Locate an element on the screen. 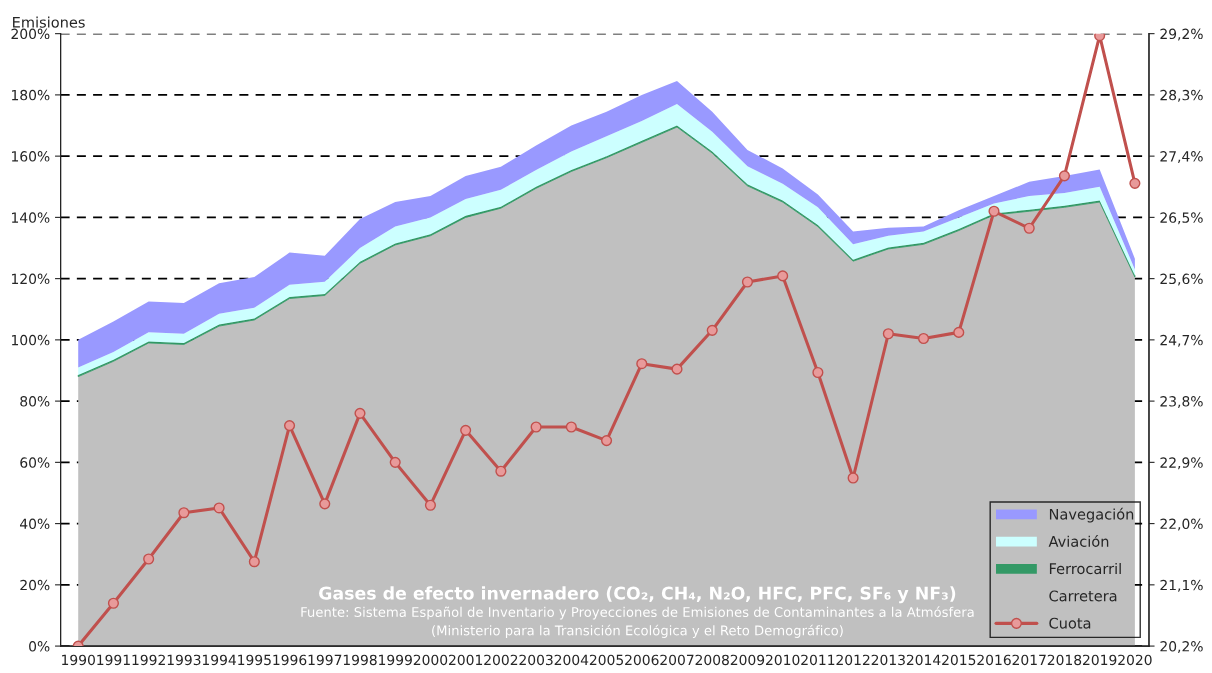  y2-tick-label: 28,3% is located at coordinates (1181, 95).